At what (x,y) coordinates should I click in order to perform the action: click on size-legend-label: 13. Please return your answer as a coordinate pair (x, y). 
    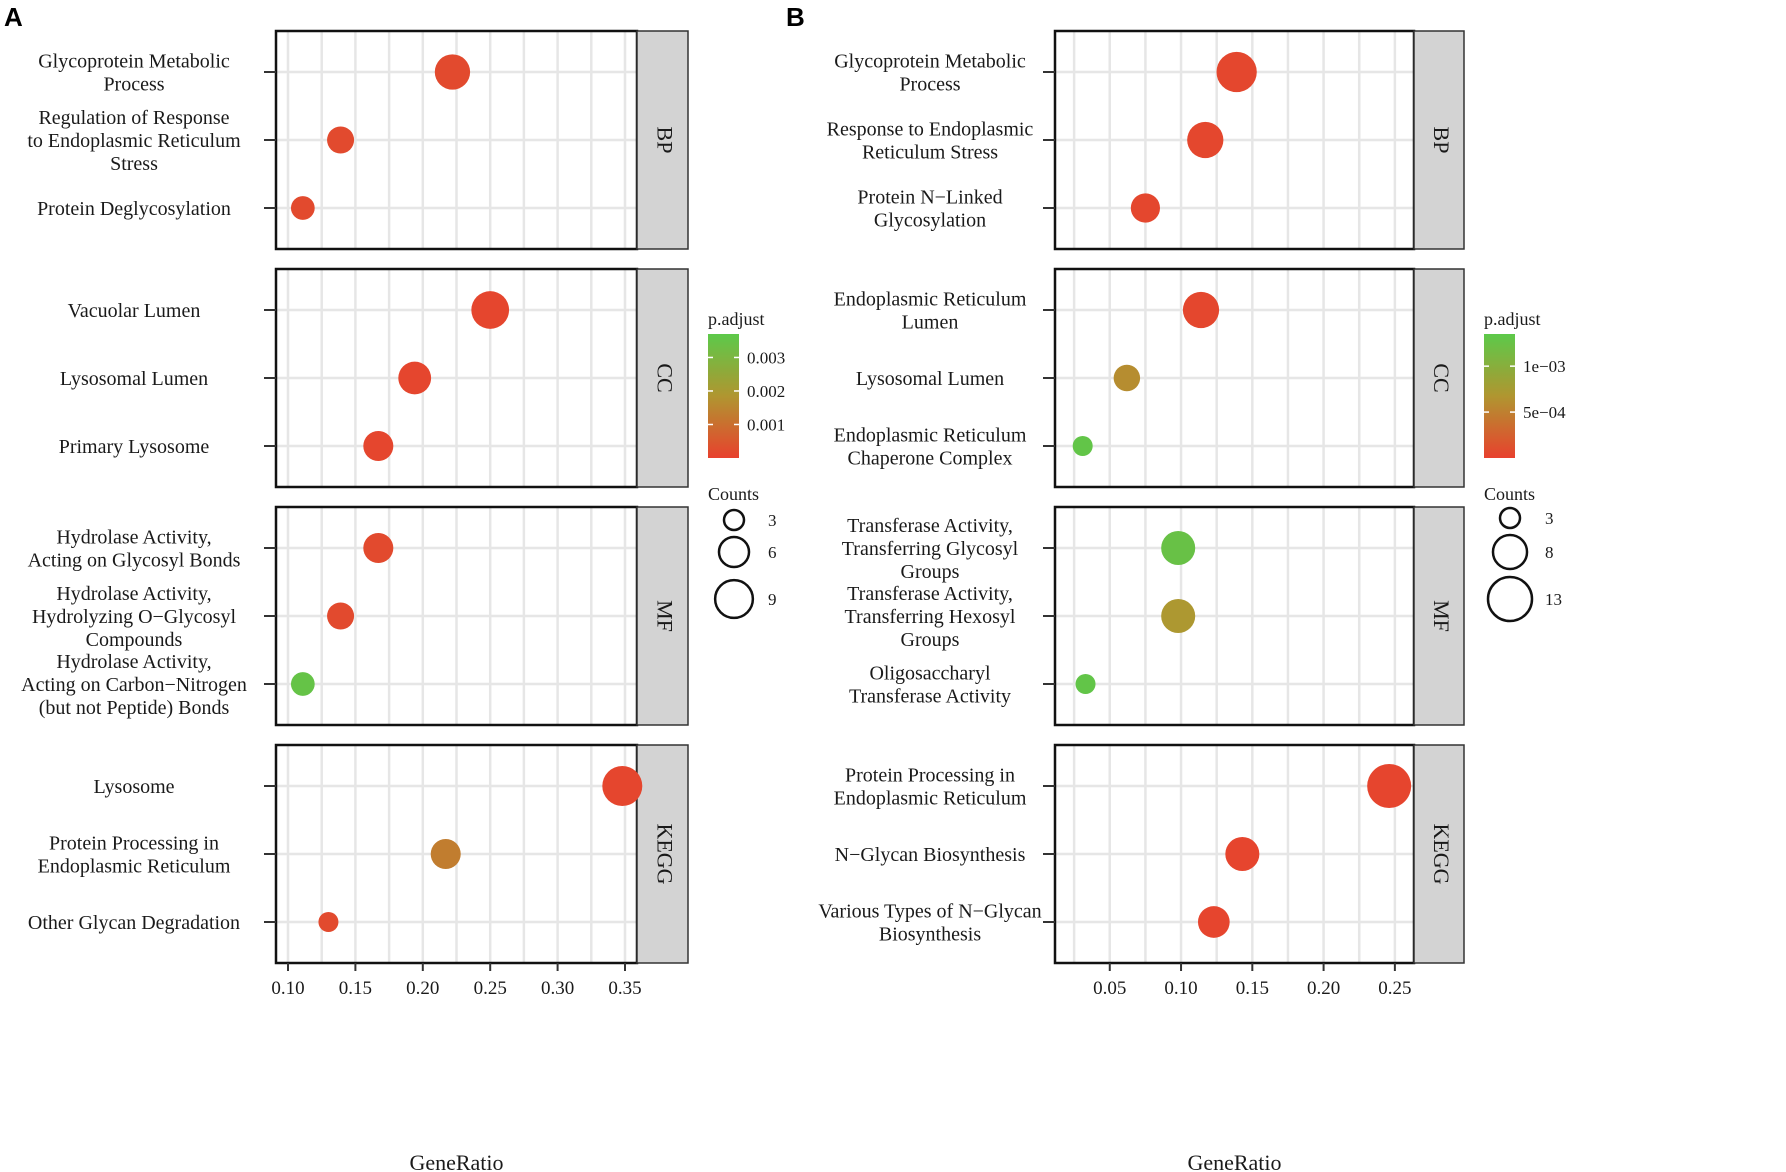
    Looking at the image, I should click on (1553, 599).